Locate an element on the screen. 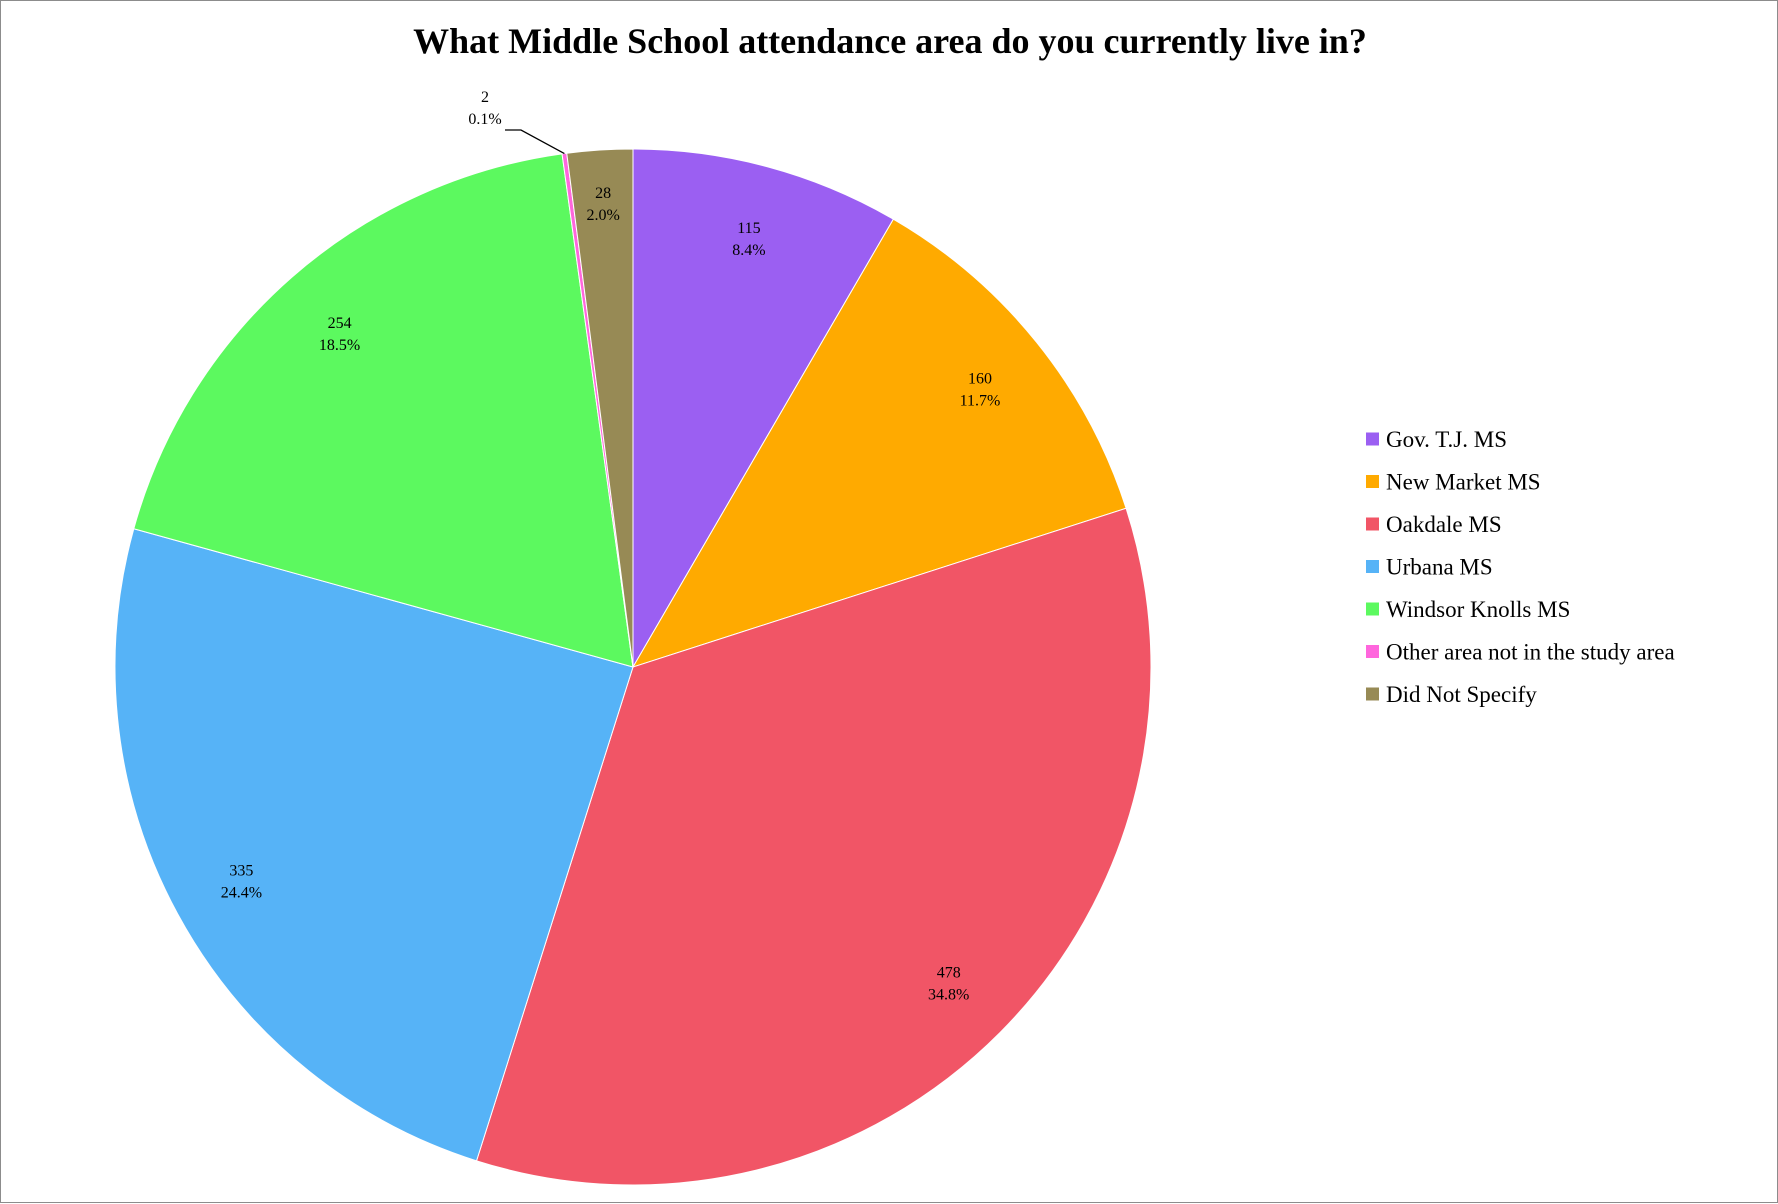 This screenshot has width=1778, height=1204. data-label-percent-new-market-ms: 11.7% is located at coordinates (980, 401).